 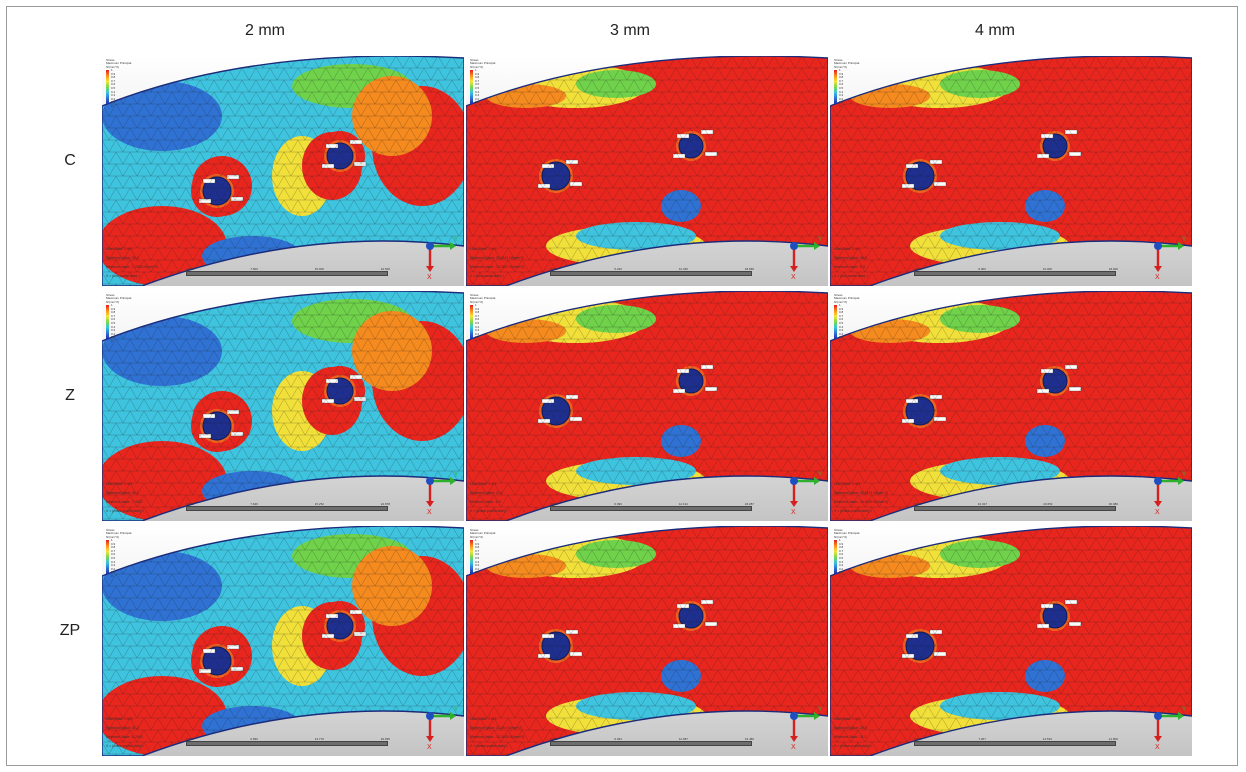 I want to click on scale-labels: 0.000 7.500 15.000 22.500, so click(x=288, y=269).